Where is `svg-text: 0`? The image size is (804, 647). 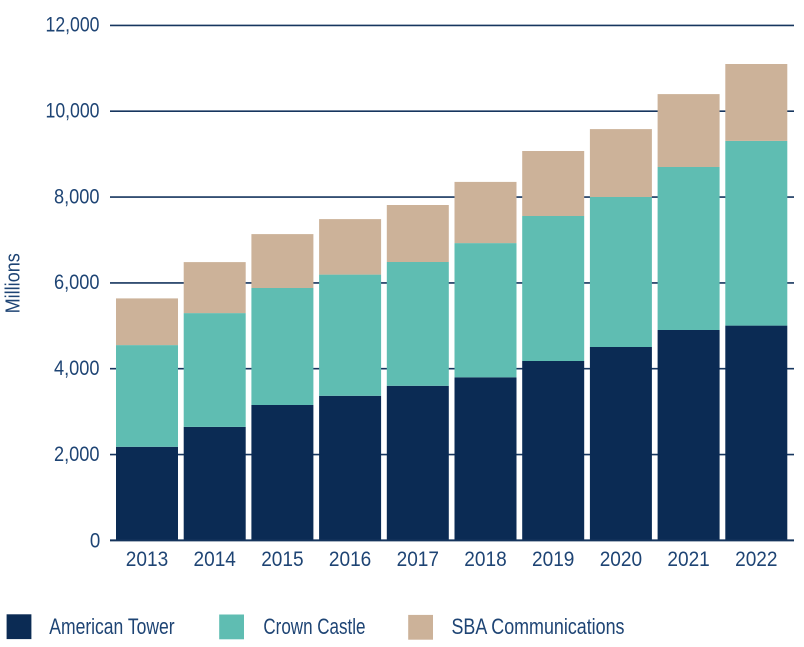 svg-text: 0 is located at coordinates (95, 540).